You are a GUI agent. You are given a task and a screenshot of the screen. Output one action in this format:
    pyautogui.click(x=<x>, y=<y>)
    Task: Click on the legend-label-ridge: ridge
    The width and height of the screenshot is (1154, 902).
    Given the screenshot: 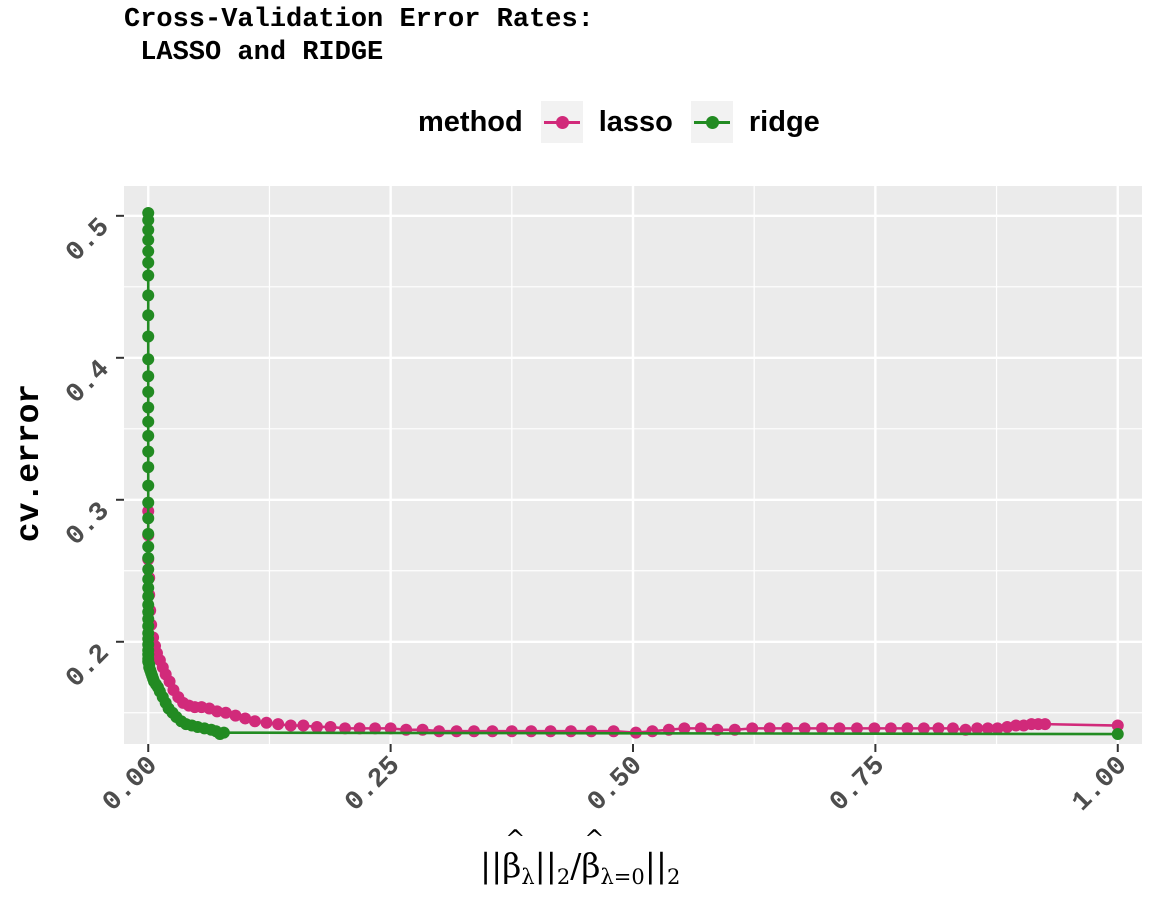 What is the action you would take?
    pyautogui.click(x=784, y=121)
    